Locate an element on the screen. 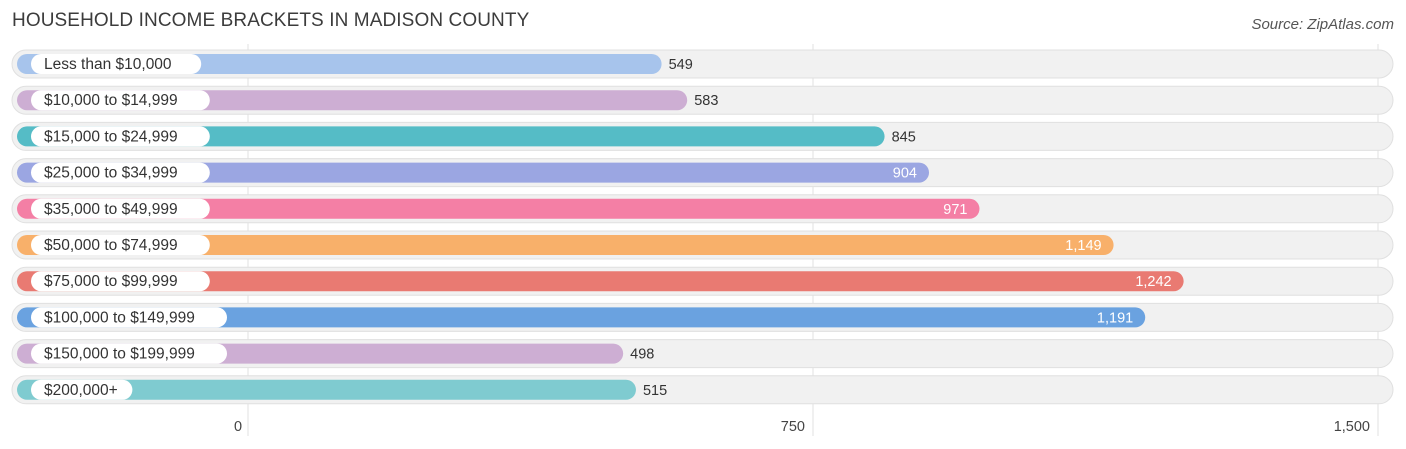  value-label: 498 is located at coordinates (642, 355).